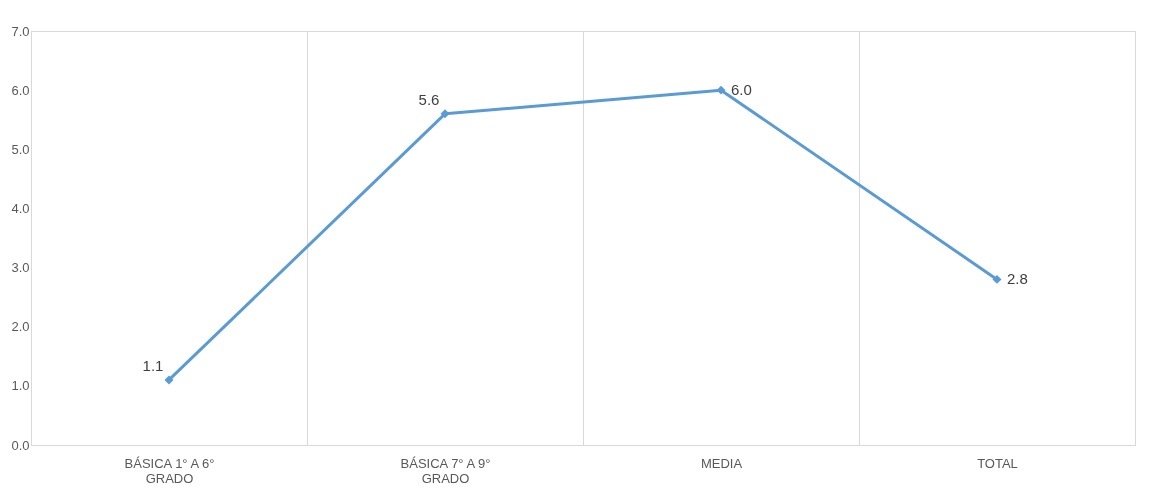 Image resolution: width=1169 pixels, height=504 pixels. I want to click on data-label: 1.1, so click(153, 365).